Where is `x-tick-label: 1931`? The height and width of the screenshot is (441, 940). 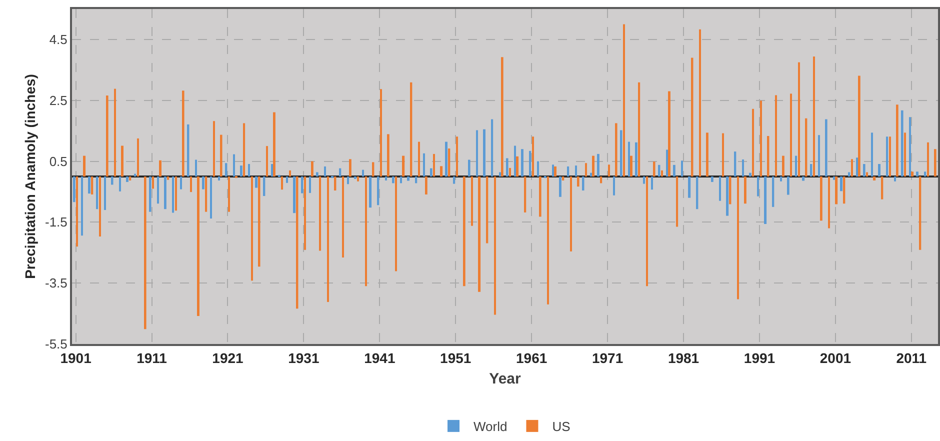 x-tick-label: 1931 is located at coordinates (304, 358).